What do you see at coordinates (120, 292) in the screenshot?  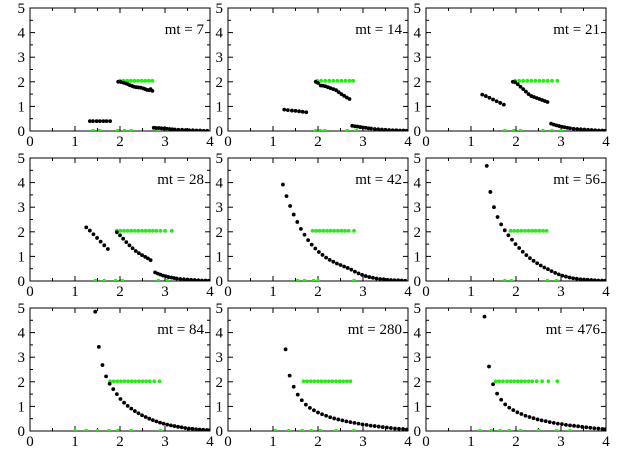 I see `x-tick-label: 2` at bounding box center [120, 292].